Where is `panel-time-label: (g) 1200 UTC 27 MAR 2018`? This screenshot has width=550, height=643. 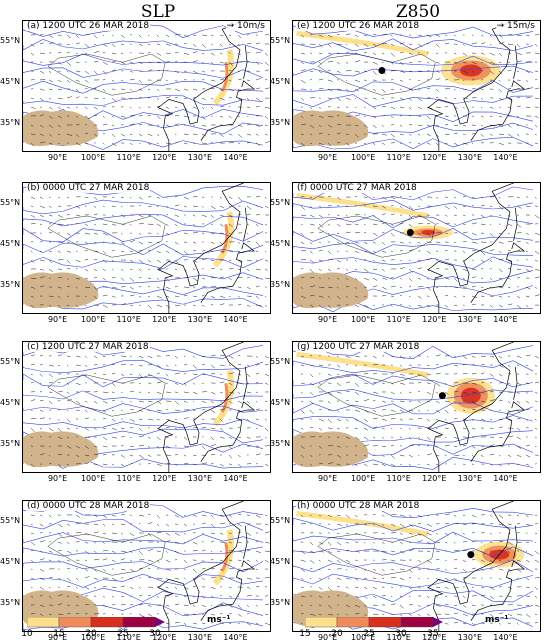
panel-time-label: (g) 1200 UTC 27 MAR 2018 is located at coordinates (358, 347).